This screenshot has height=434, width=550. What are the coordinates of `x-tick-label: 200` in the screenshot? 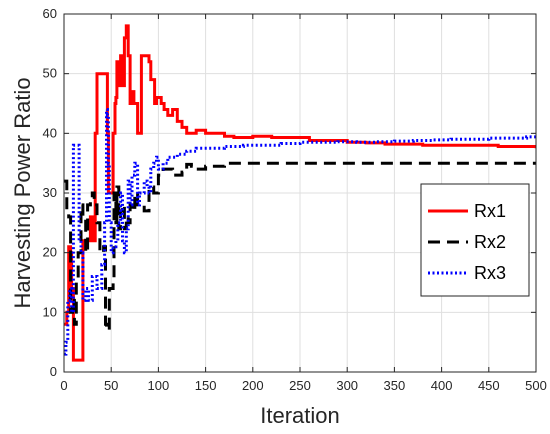 It's located at (253, 385).